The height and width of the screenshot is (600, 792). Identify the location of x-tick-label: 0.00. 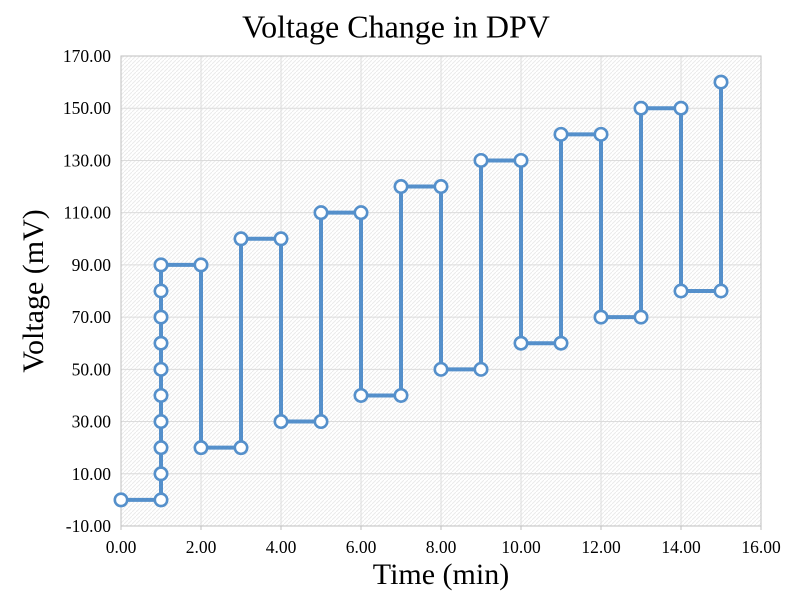
(121, 547).